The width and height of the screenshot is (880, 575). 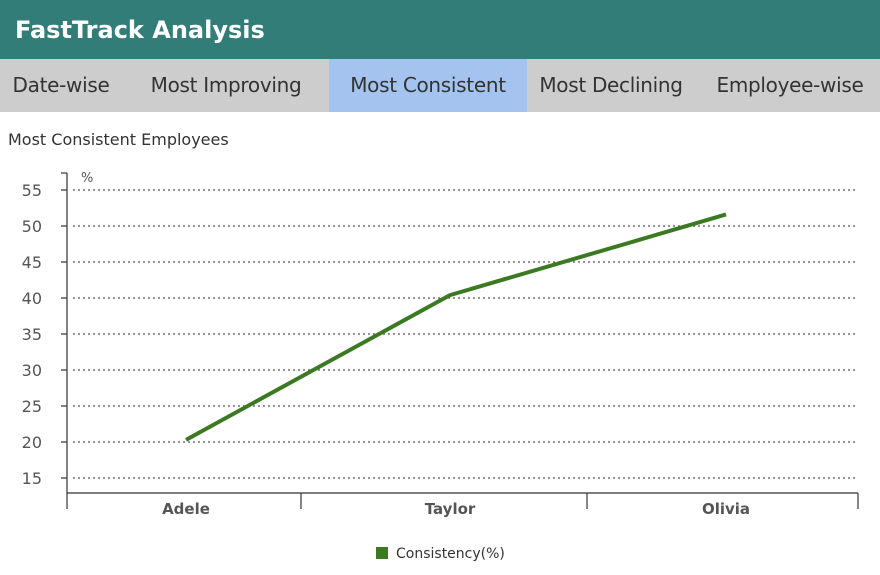 I want to click on y-tick-label: 25, so click(x=32, y=406).